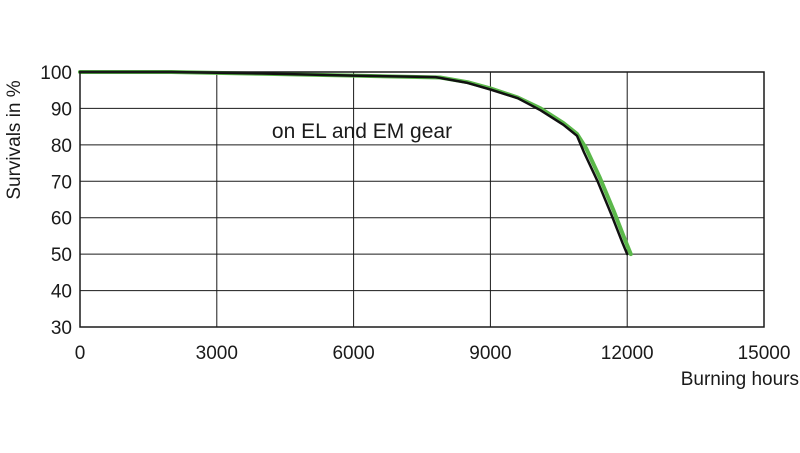  What do you see at coordinates (627, 353) in the screenshot?
I see `x-tick-label: 12000` at bounding box center [627, 353].